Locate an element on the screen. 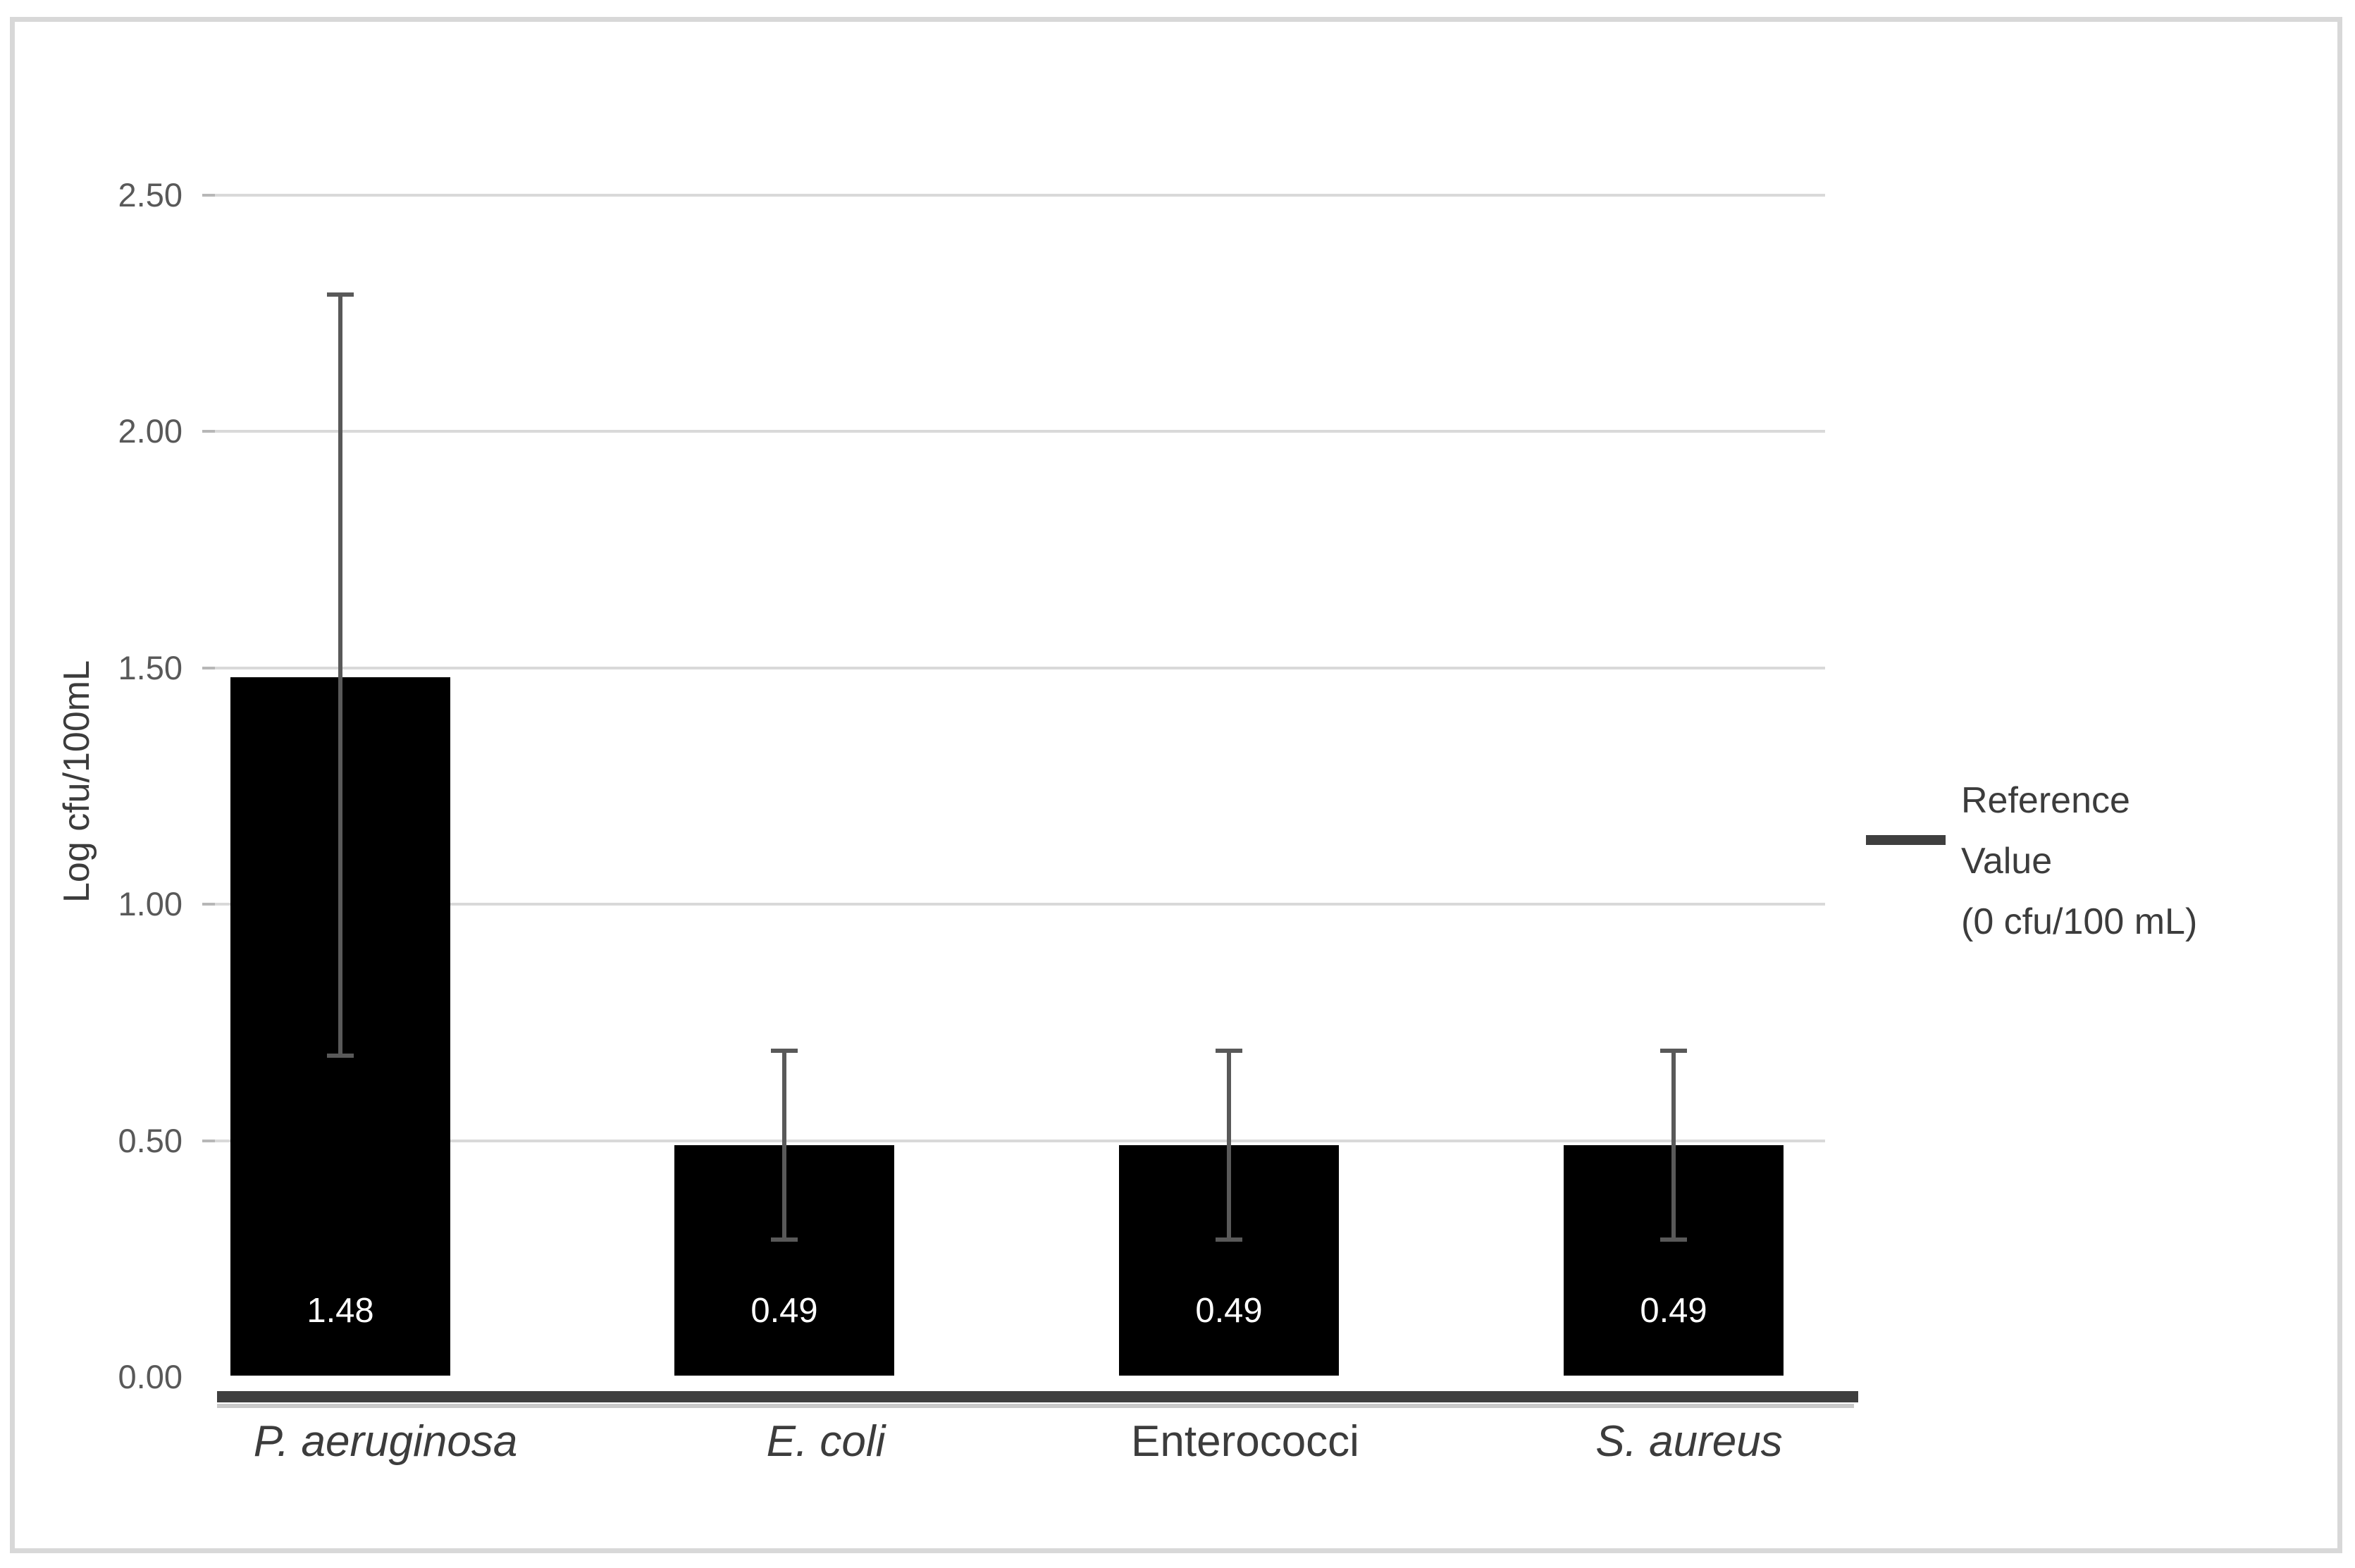 This screenshot has width=2355, height=1568. error-bar-cap-top-enterococci is located at coordinates (1229, 1051).